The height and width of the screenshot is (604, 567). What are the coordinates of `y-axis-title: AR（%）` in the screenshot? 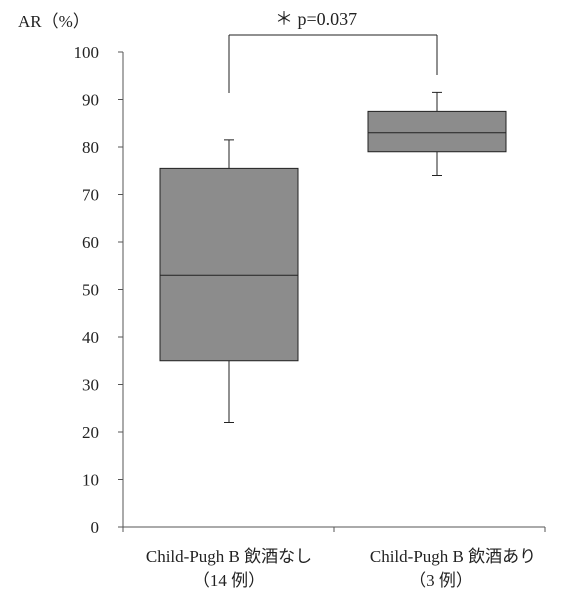 It's located at (54, 21).